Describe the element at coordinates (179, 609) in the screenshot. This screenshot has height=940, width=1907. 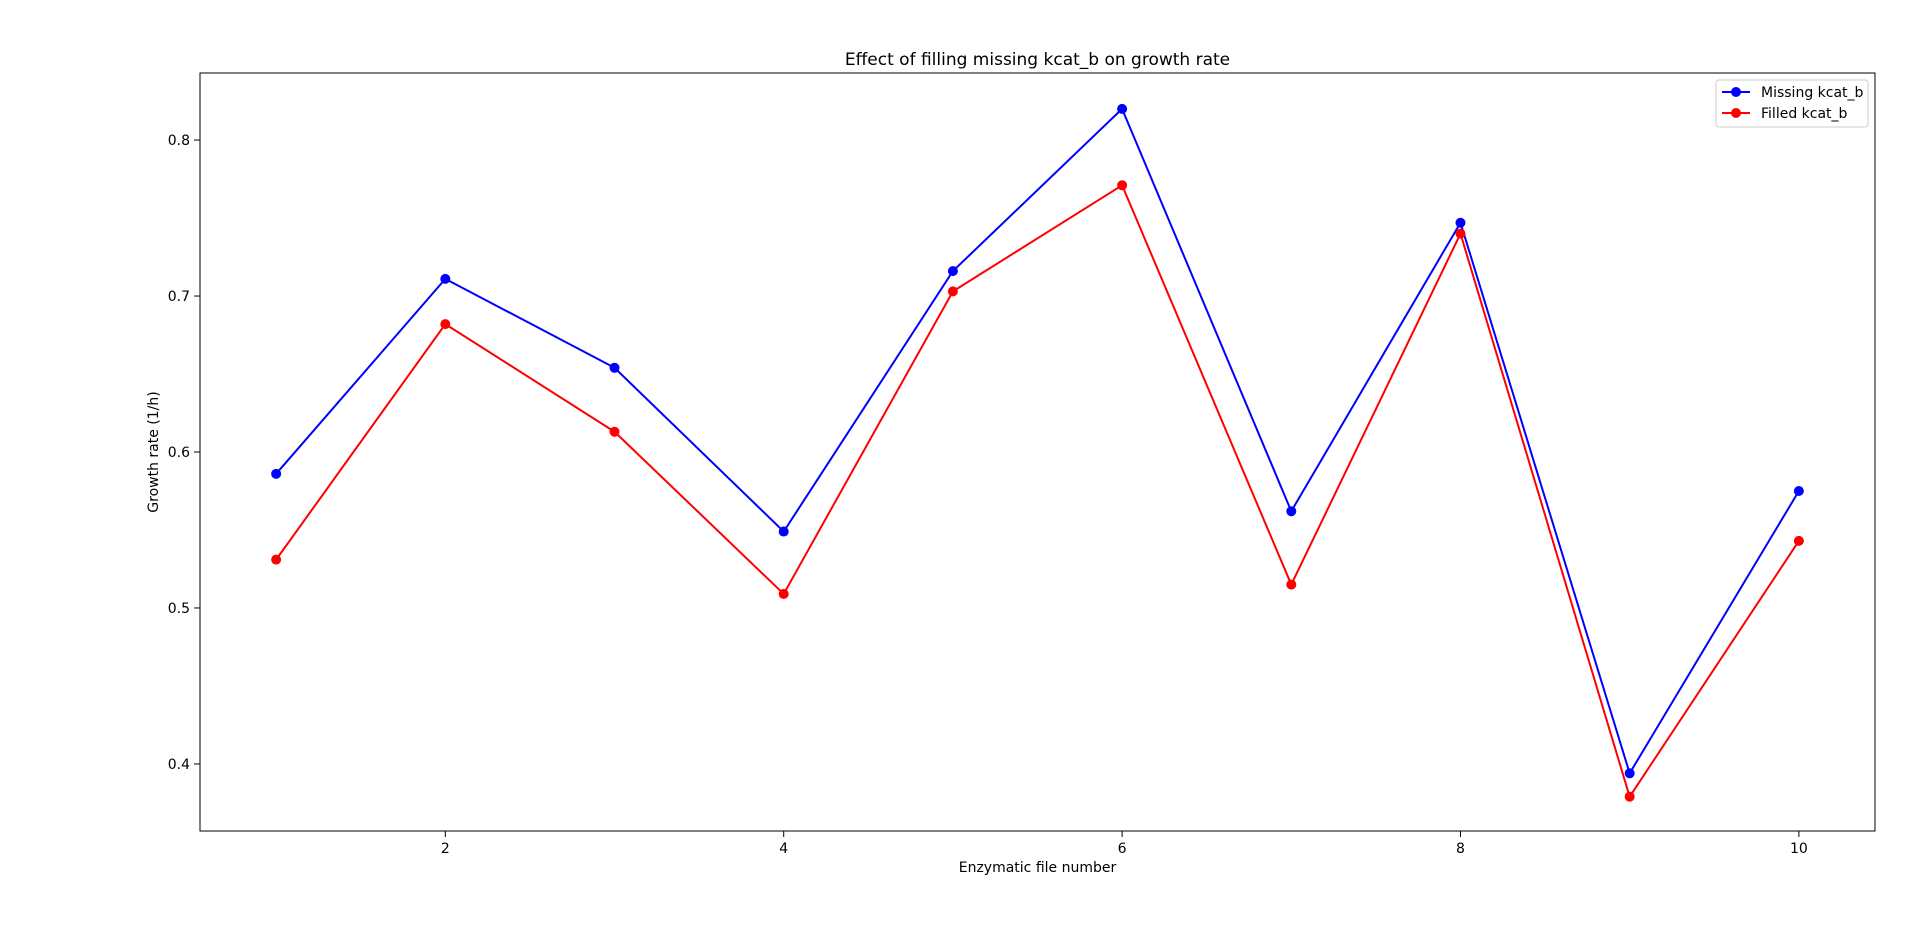
I see `y-tick-label: 0.5` at that location.